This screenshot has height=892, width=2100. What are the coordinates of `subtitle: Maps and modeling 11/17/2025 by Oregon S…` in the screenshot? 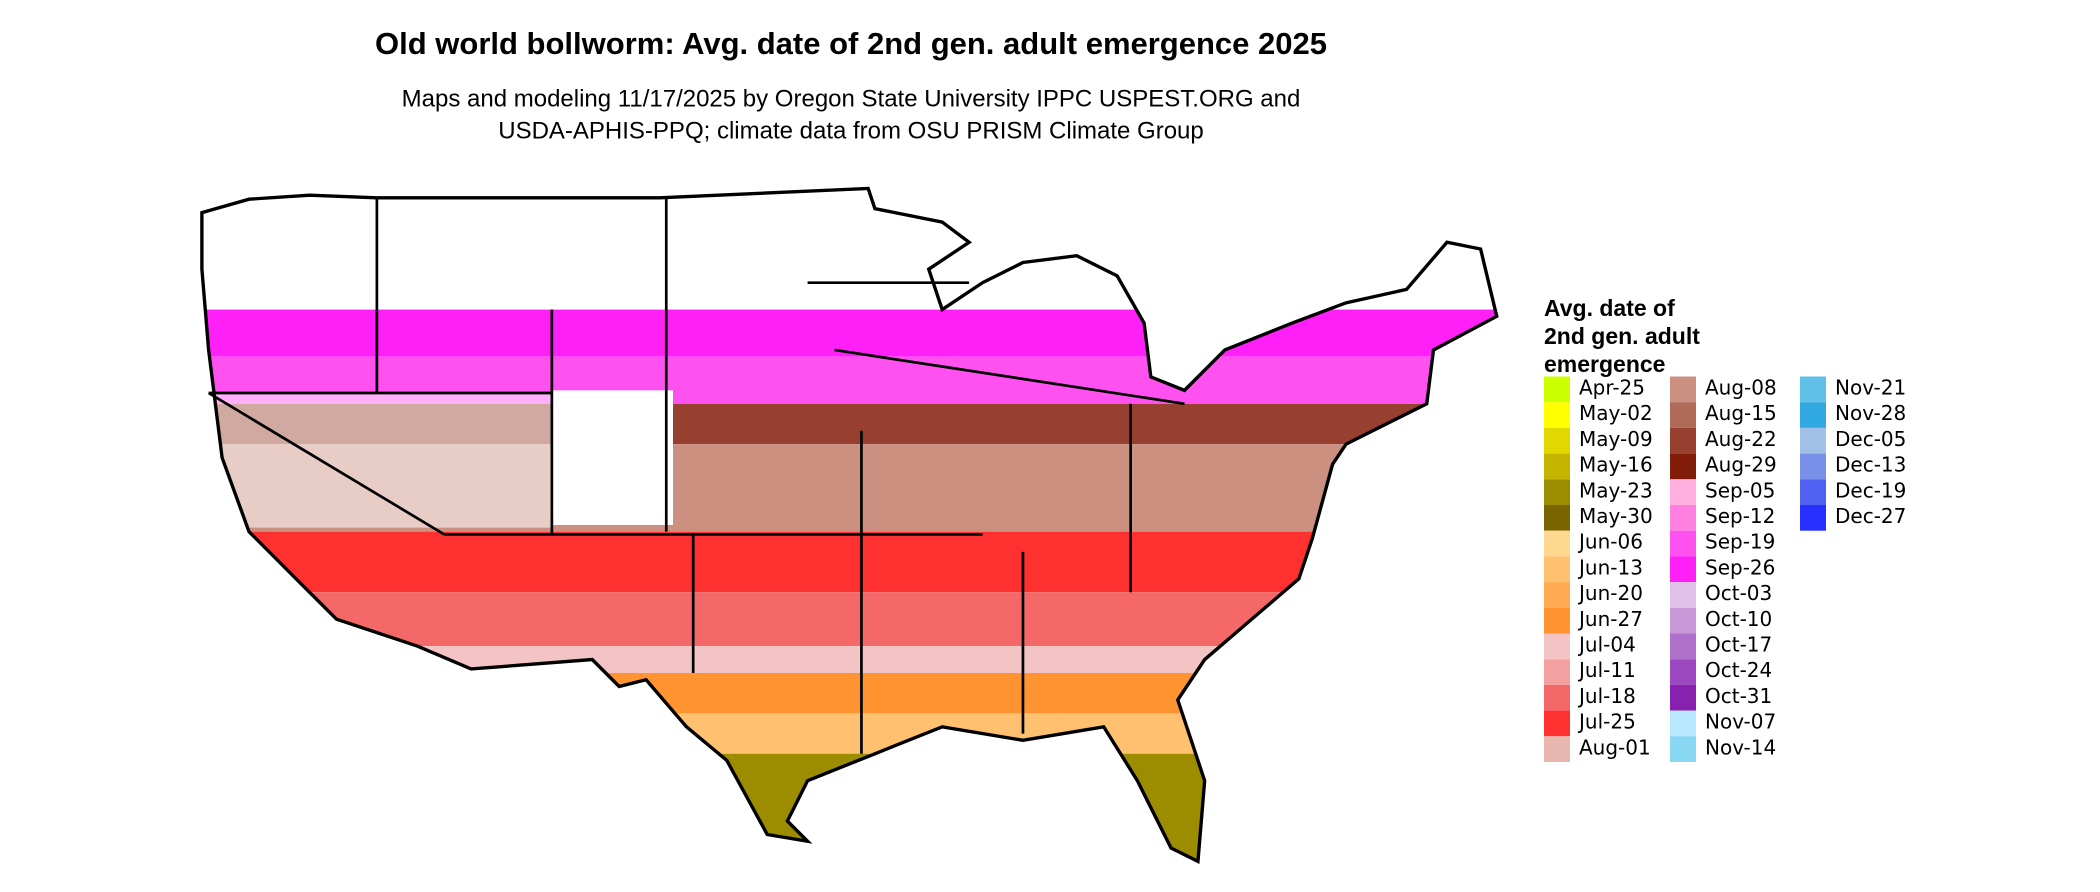 It's located at (851, 98).